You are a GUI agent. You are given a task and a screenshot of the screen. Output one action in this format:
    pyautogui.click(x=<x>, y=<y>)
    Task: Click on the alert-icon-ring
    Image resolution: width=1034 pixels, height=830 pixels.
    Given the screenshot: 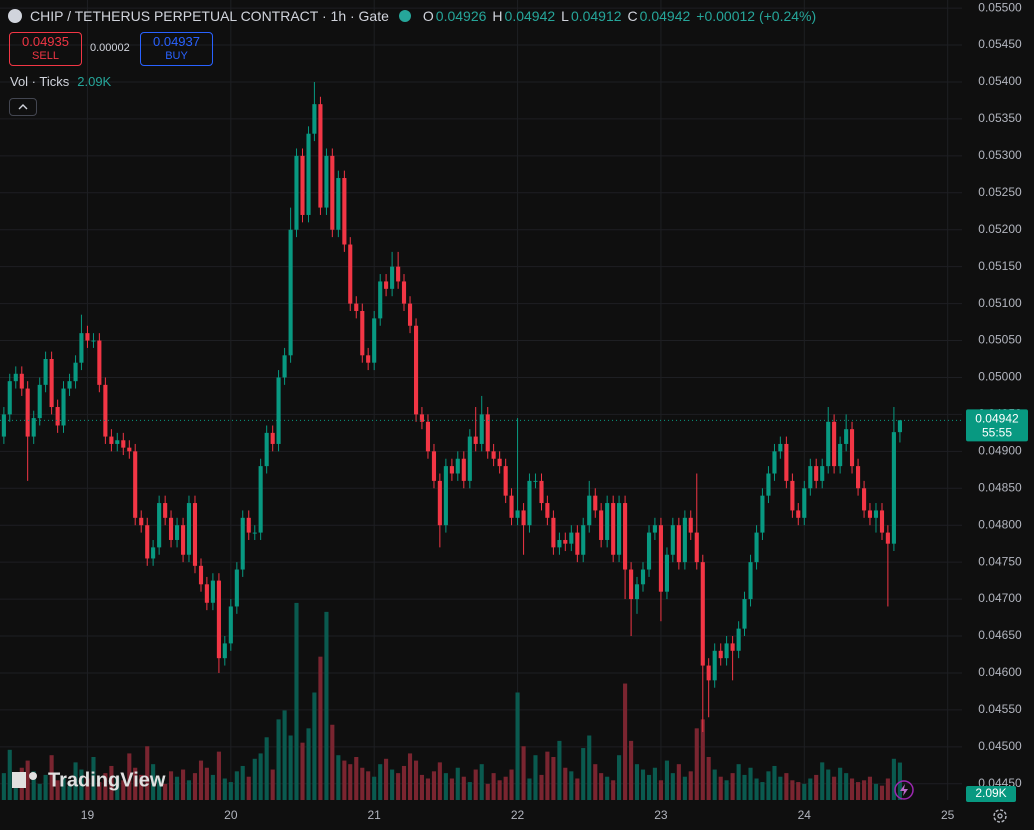 What is the action you would take?
    pyautogui.click(x=904, y=790)
    